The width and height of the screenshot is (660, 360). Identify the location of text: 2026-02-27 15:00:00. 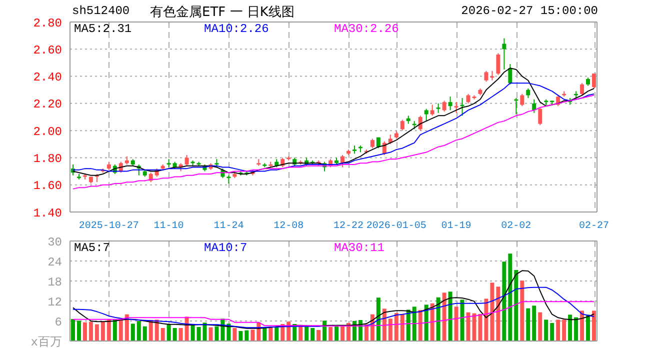
(529, 11).